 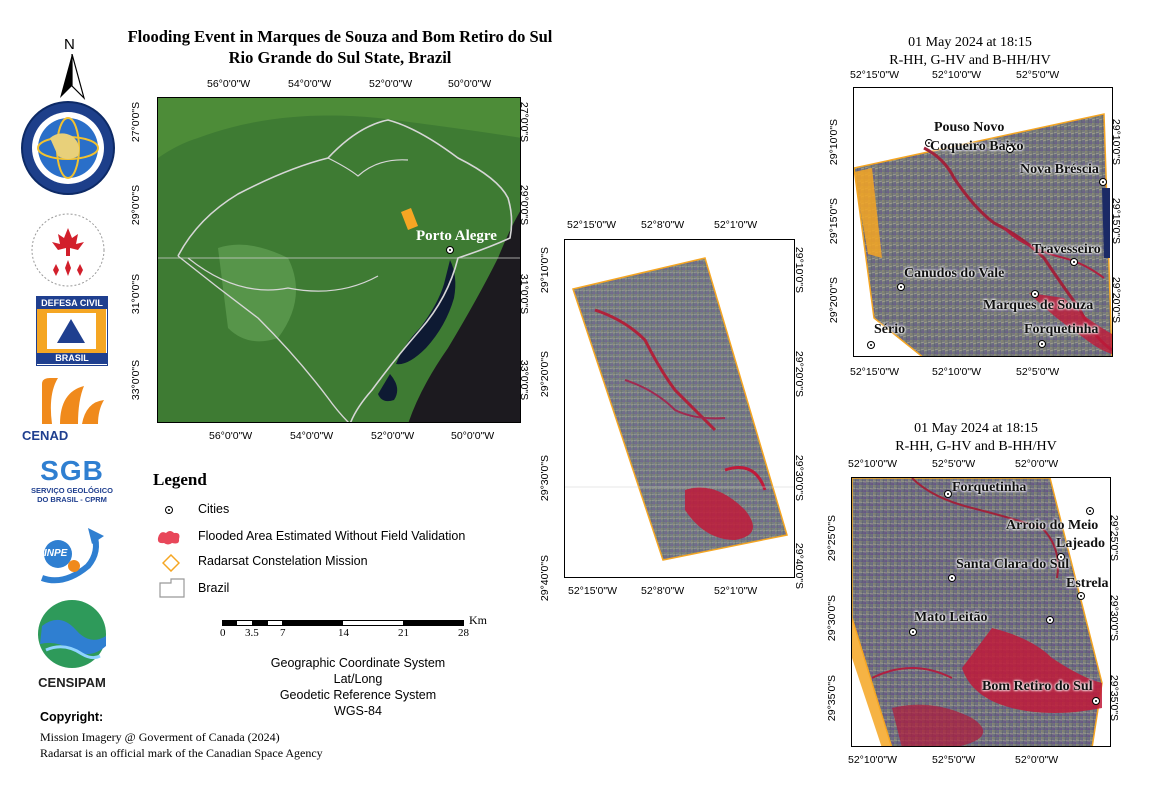 What do you see at coordinates (524, 380) in the screenshot?
I see `ov-right-tick-4: 33°0'0"S` at bounding box center [524, 380].